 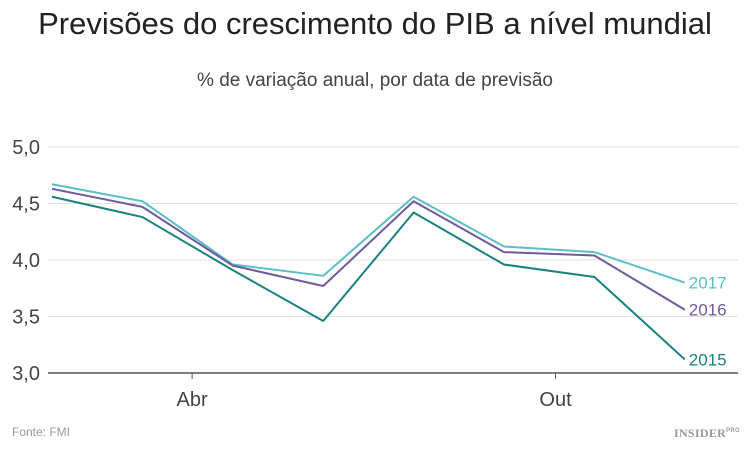 I want to click on series-label-2017: 2017, so click(x=708, y=283).